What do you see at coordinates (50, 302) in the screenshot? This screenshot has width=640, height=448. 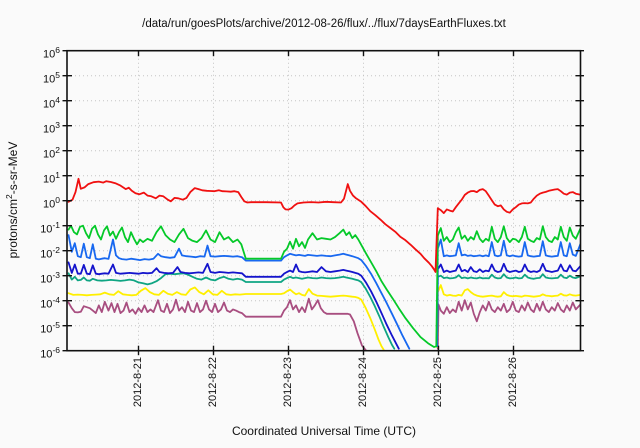 I see `y-tick-label: 10⁻⁴` at bounding box center [50, 302].